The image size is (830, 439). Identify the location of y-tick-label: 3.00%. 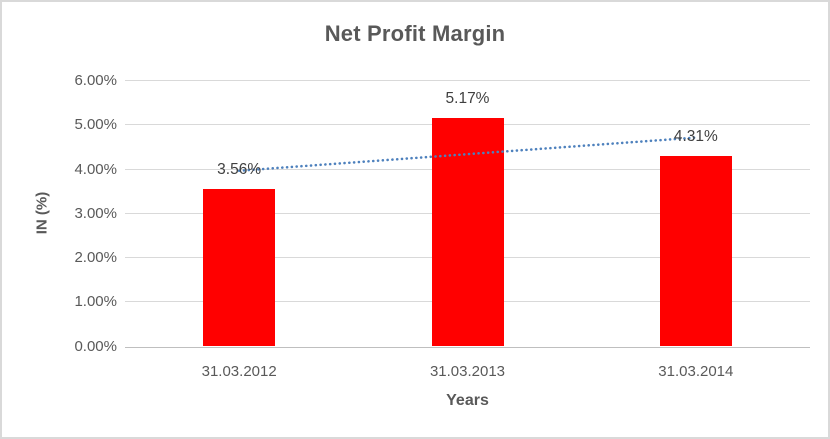
(95, 213).